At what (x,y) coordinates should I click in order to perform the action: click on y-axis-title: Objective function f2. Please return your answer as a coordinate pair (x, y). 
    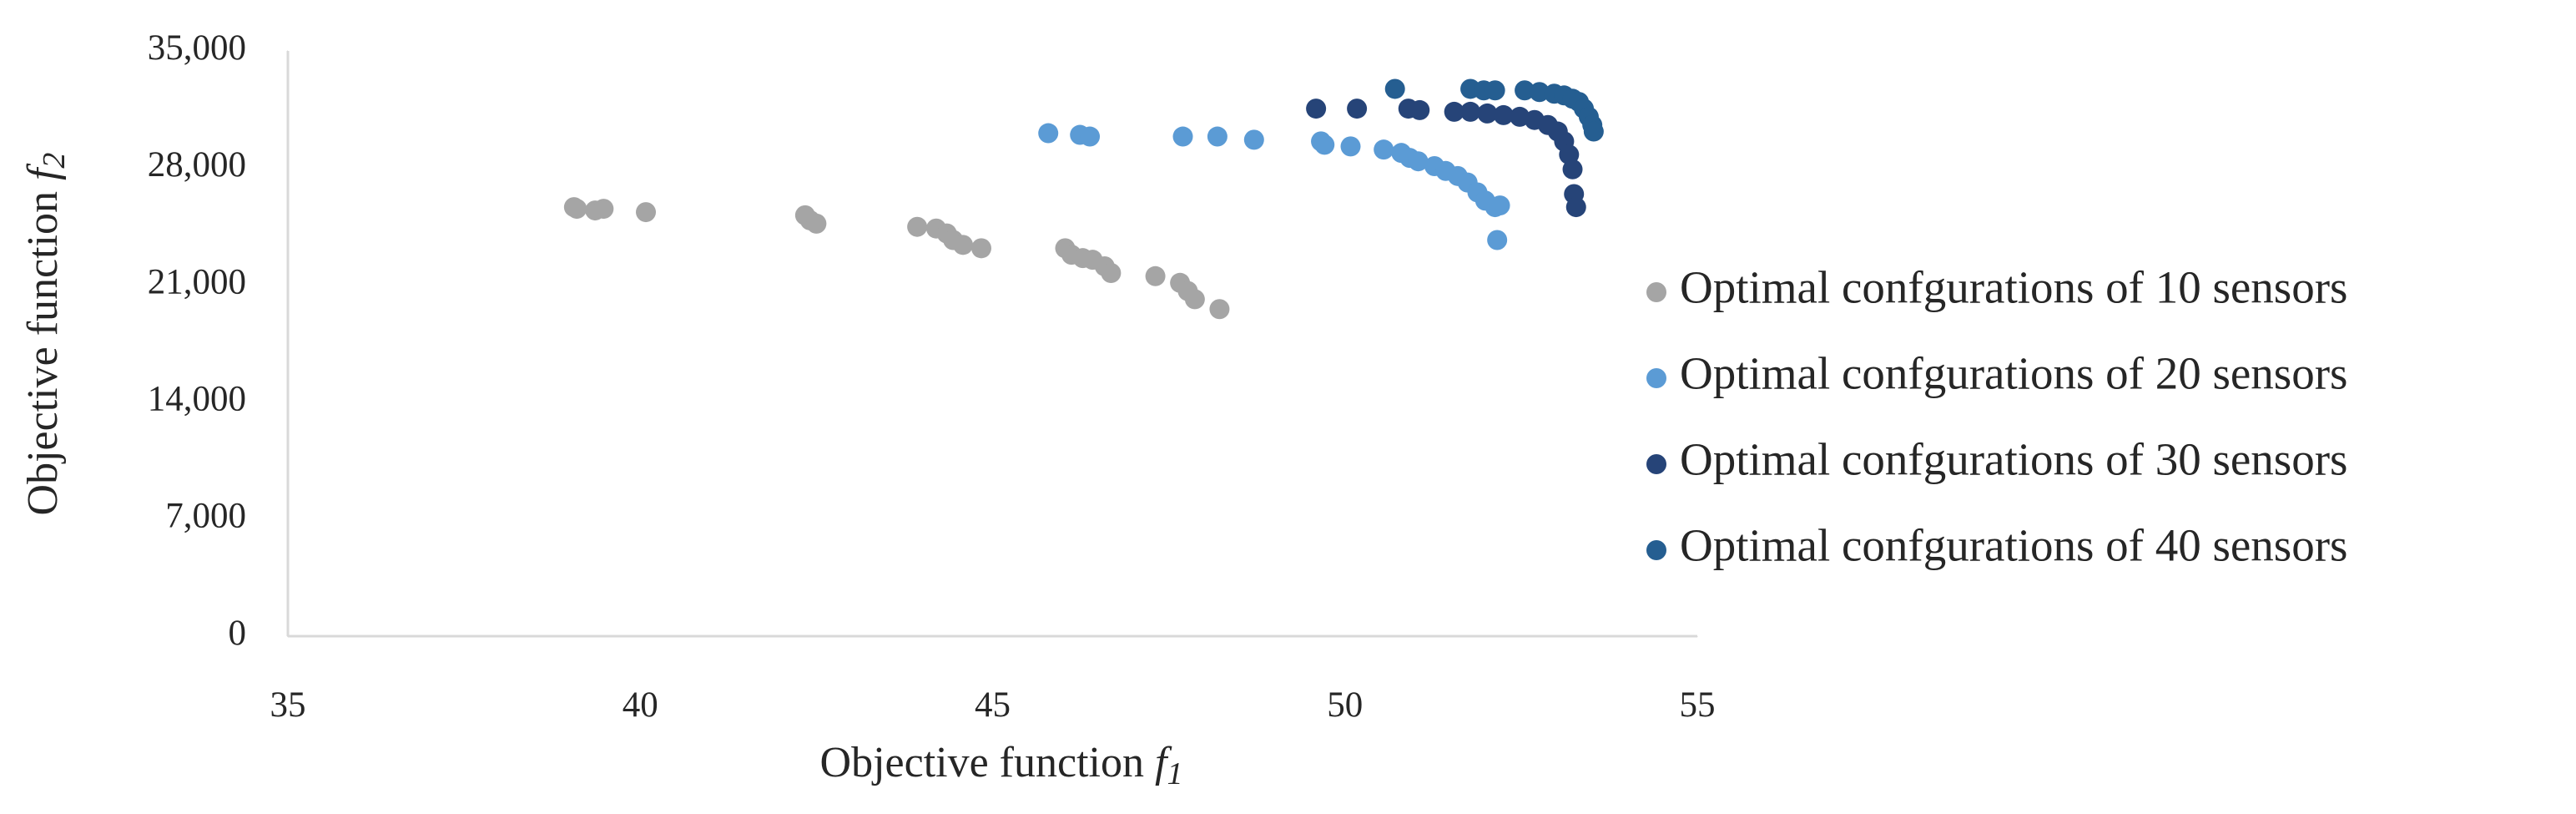
    Looking at the image, I should click on (45, 334).